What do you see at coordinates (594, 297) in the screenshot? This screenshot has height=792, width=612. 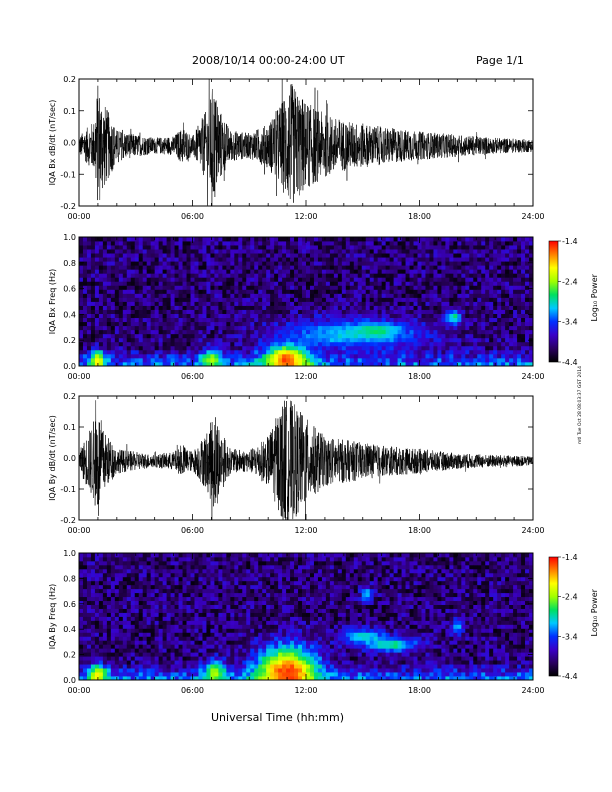 I see `colorbar-label: Log₁₀ Power` at bounding box center [594, 297].